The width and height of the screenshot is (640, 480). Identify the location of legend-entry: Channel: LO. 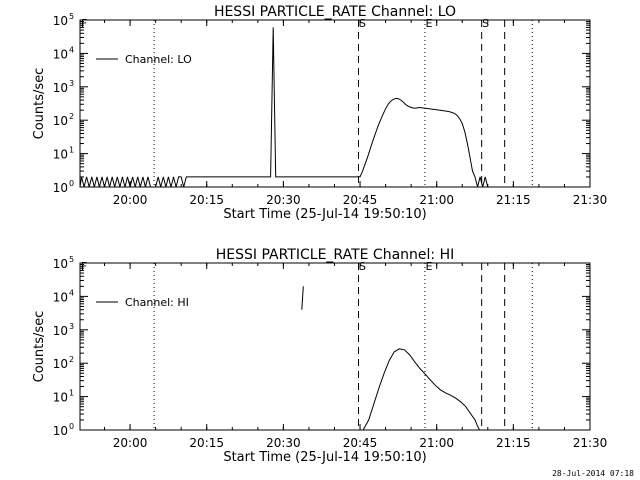
(158, 59).